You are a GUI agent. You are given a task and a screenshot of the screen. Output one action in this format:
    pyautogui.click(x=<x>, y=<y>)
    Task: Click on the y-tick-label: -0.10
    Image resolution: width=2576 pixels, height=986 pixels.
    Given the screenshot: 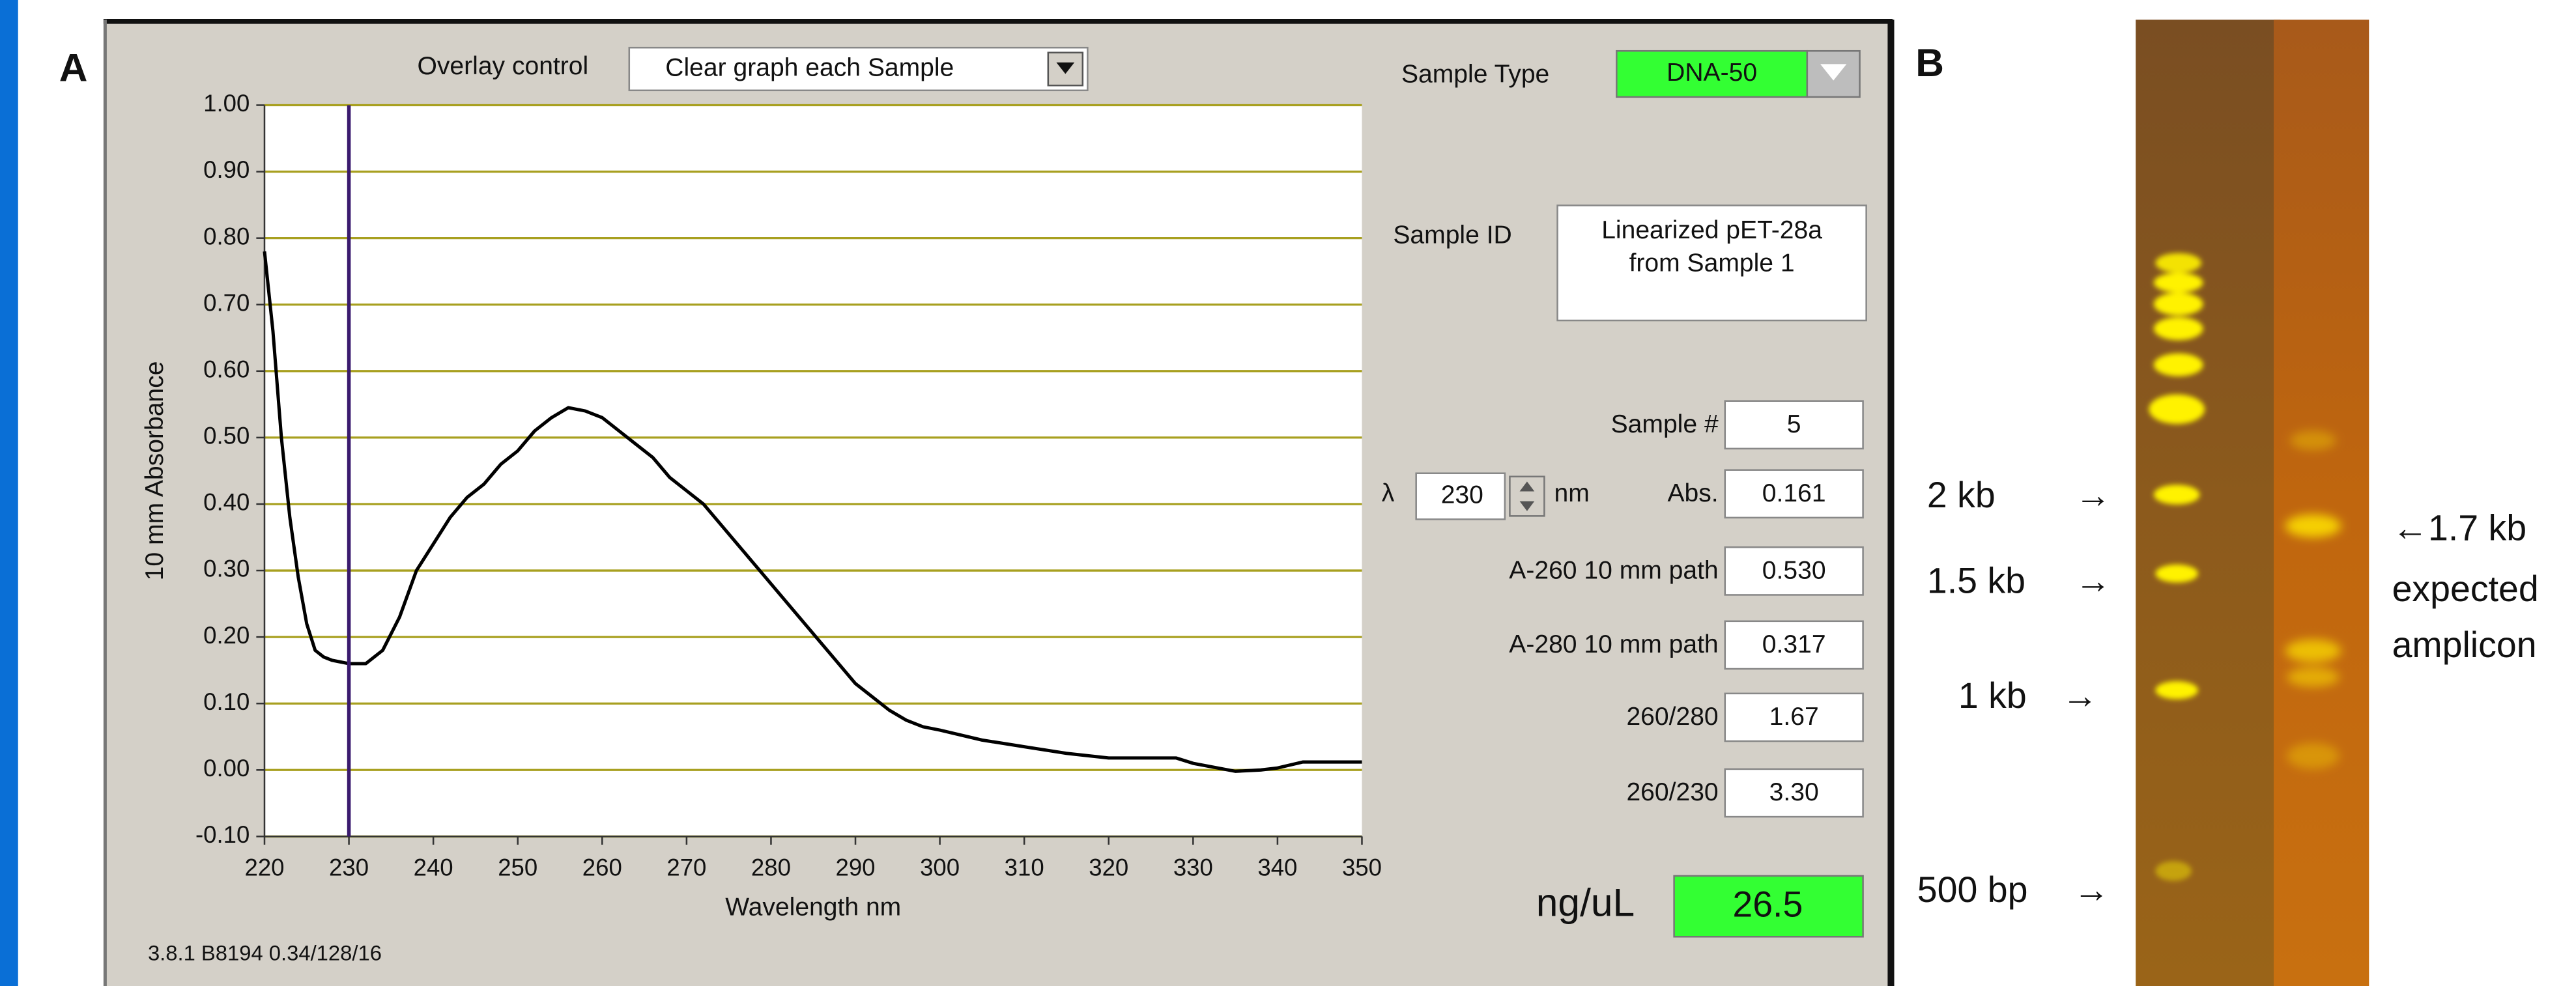 What is the action you would take?
    pyautogui.click(x=222, y=834)
    